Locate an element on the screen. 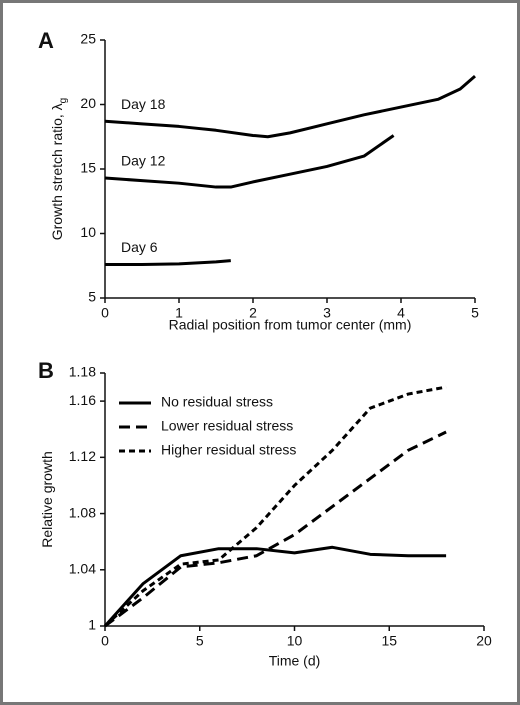 The height and width of the screenshot is (705, 520). y-tick-label: 20 is located at coordinates (88, 103).